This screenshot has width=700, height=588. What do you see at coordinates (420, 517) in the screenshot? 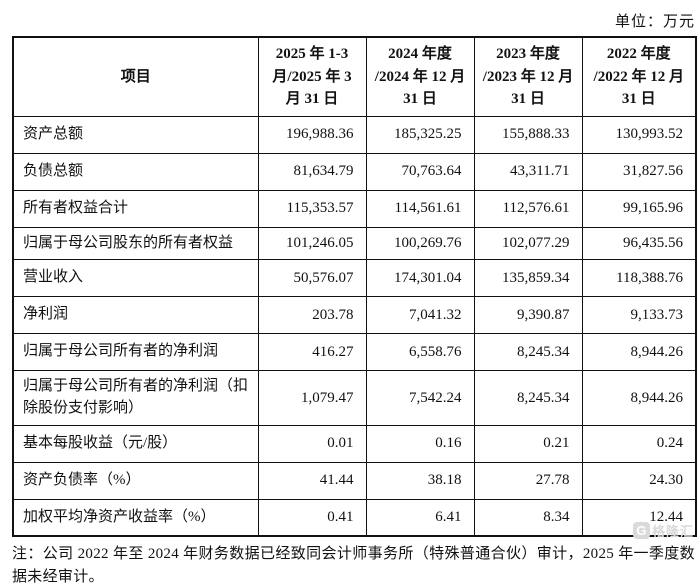
I see `cell-value: 6.41` at bounding box center [420, 517].